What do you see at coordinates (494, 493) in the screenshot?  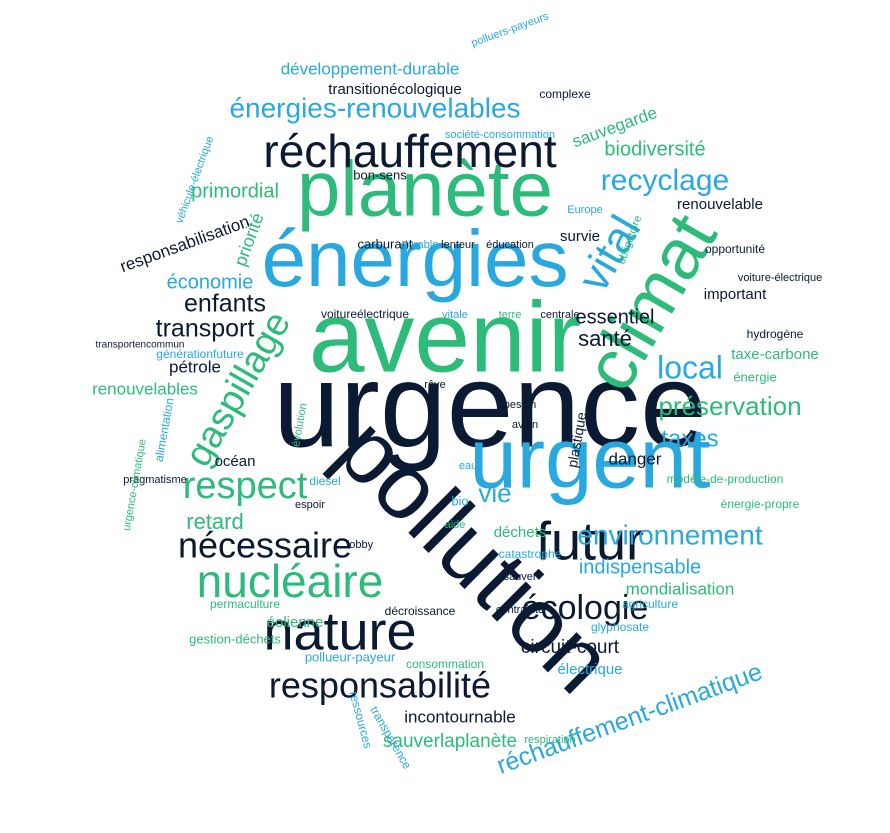 I see `word: vie` at bounding box center [494, 493].